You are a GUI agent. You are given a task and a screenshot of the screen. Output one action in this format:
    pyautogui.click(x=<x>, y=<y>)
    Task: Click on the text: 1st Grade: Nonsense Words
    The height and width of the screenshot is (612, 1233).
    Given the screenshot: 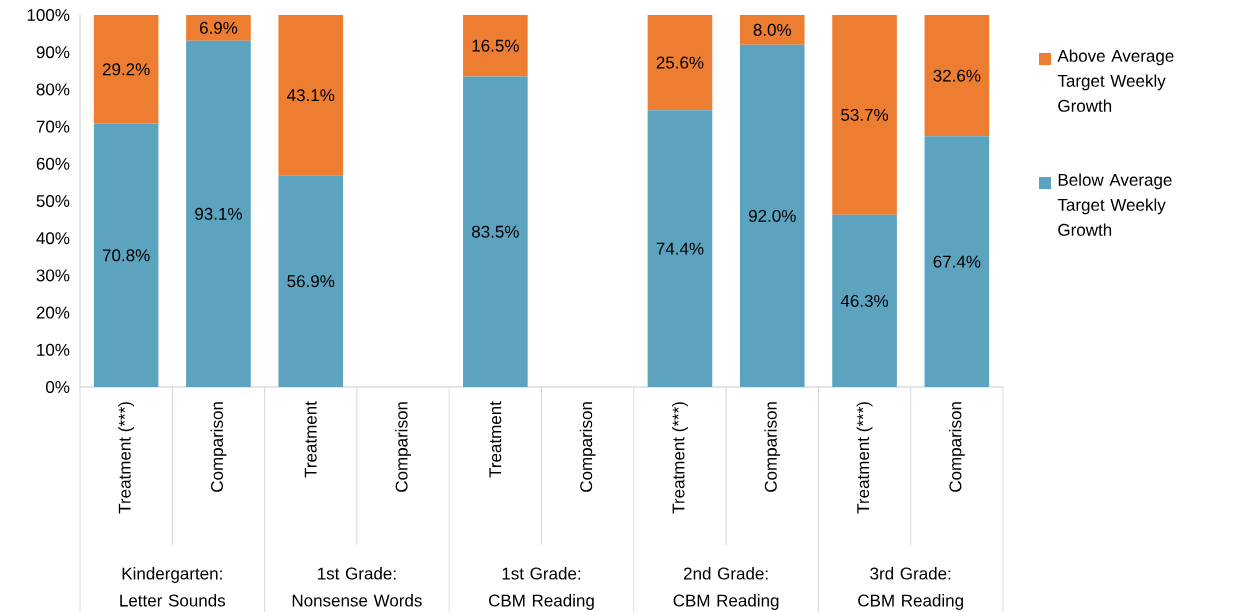 What is the action you would take?
    pyautogui.click(x=357, y=587)
    